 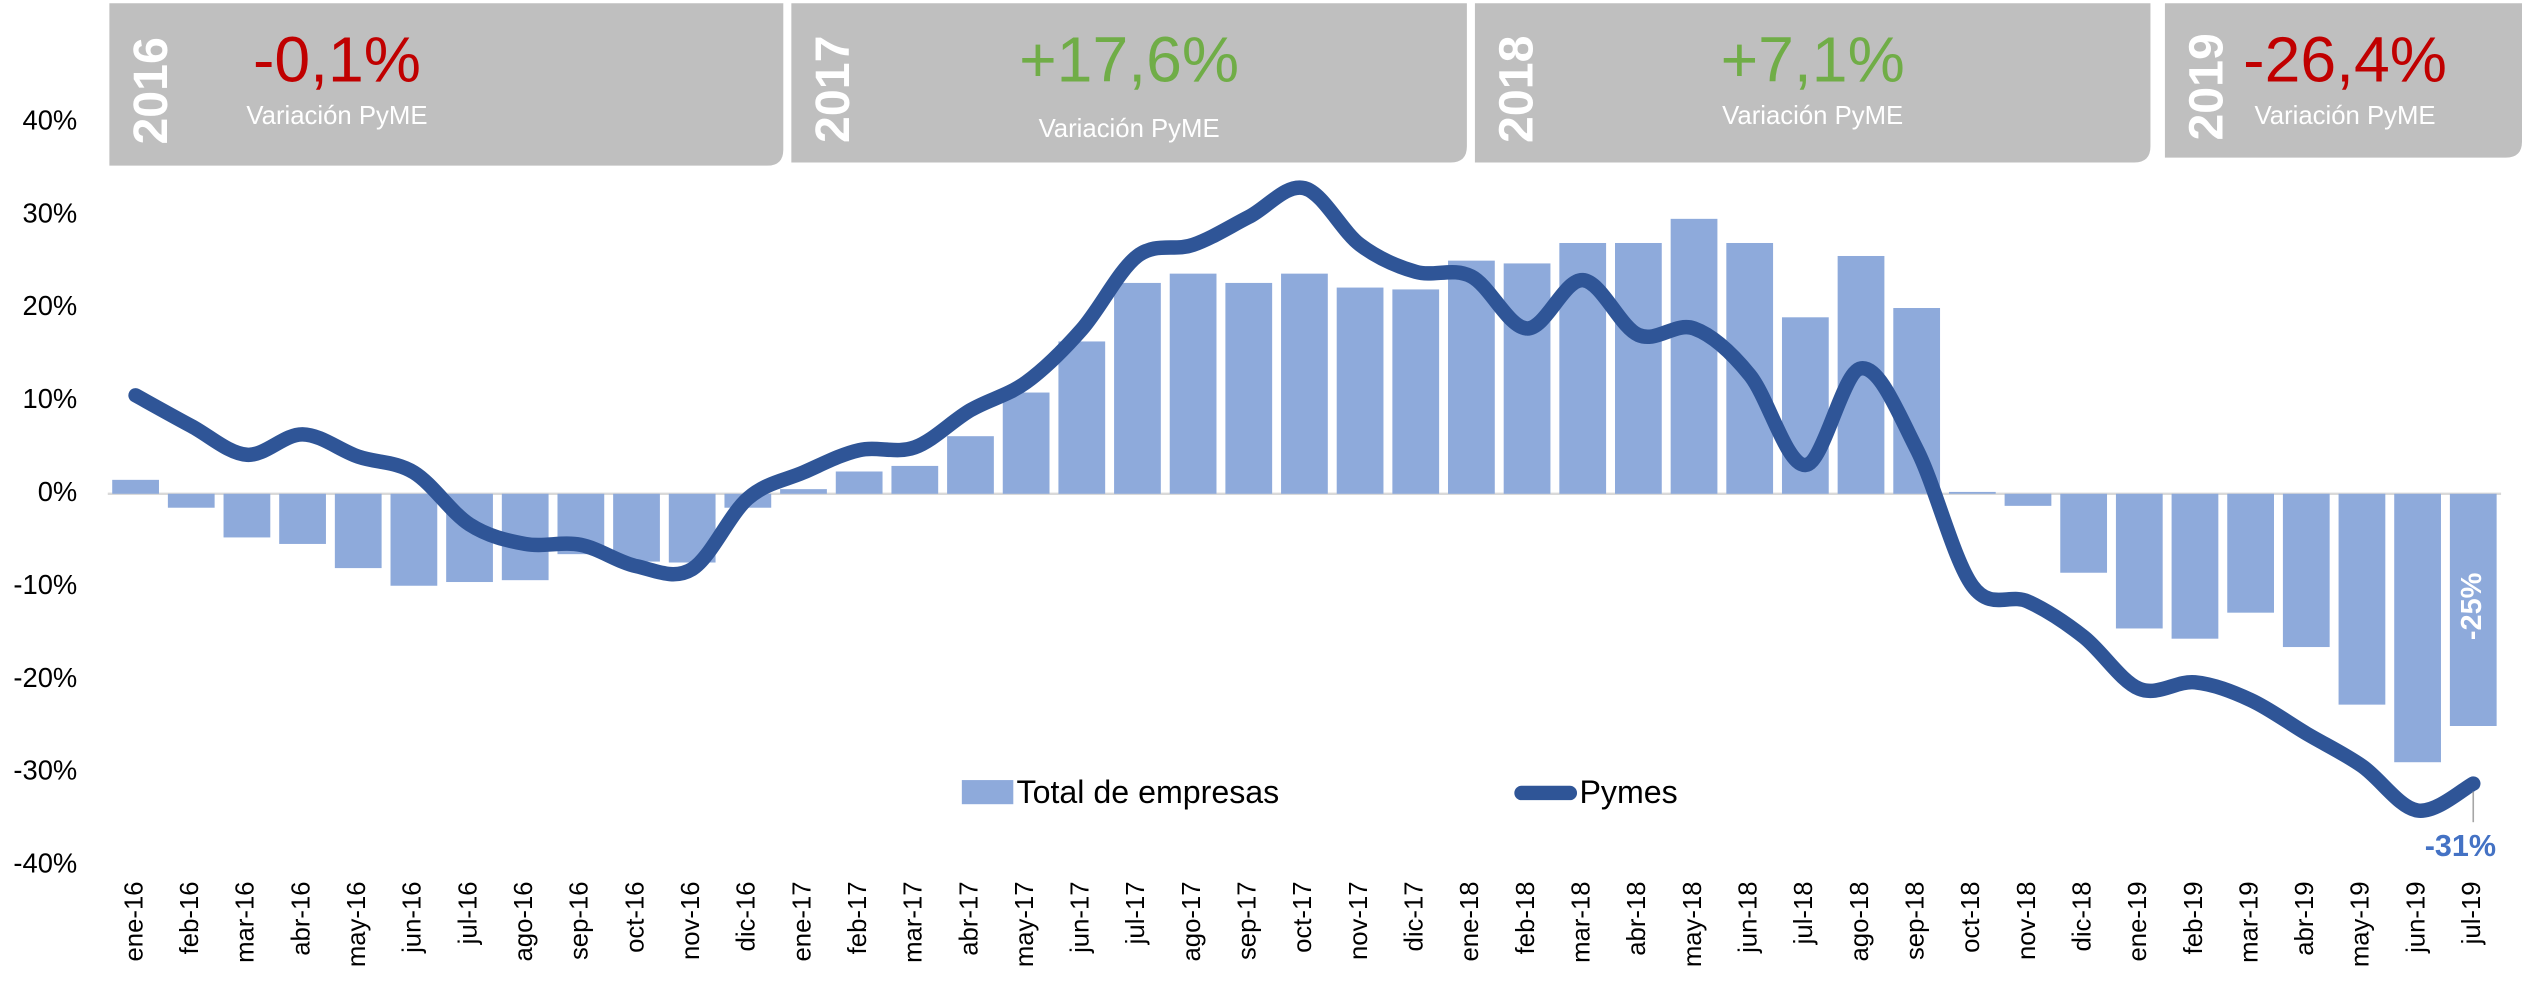 What do you see at coordinates (1470, 921) in the screenshot?
I see `x-tick-label: ene-18` at bounding box center [1470, 921].